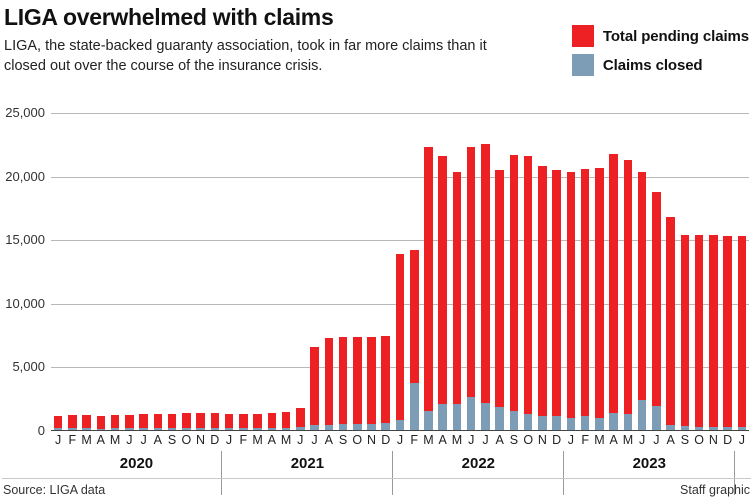  Describe the element at coordinates (400, 241) in the screenshot. I see `gridline` at that location.